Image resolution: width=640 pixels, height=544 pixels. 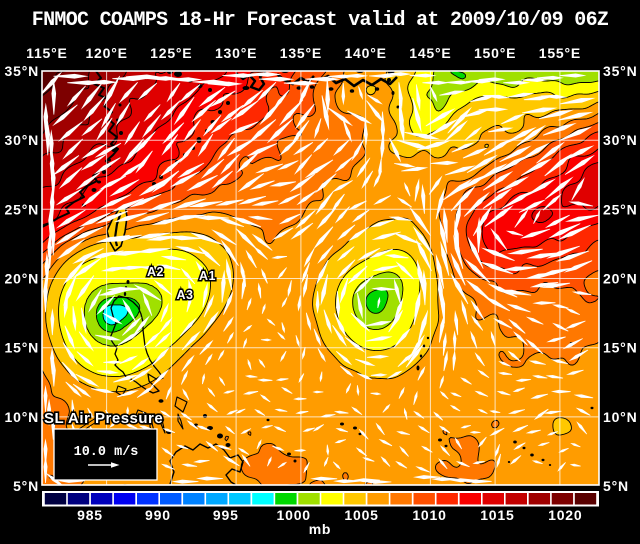 I want to click on svg-text: 115°E, so click(x=47, y=53).